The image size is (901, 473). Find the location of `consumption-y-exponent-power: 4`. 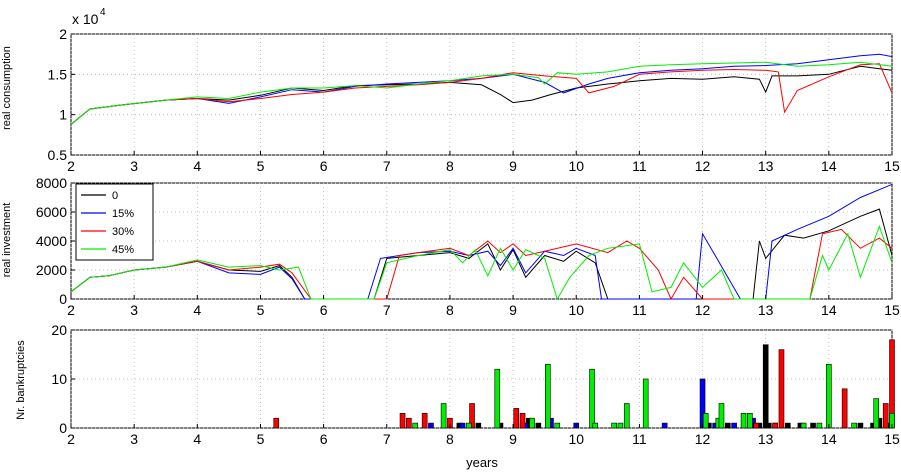

consumption-y-exponent-power: 4 is located at coordinates (103, 12).